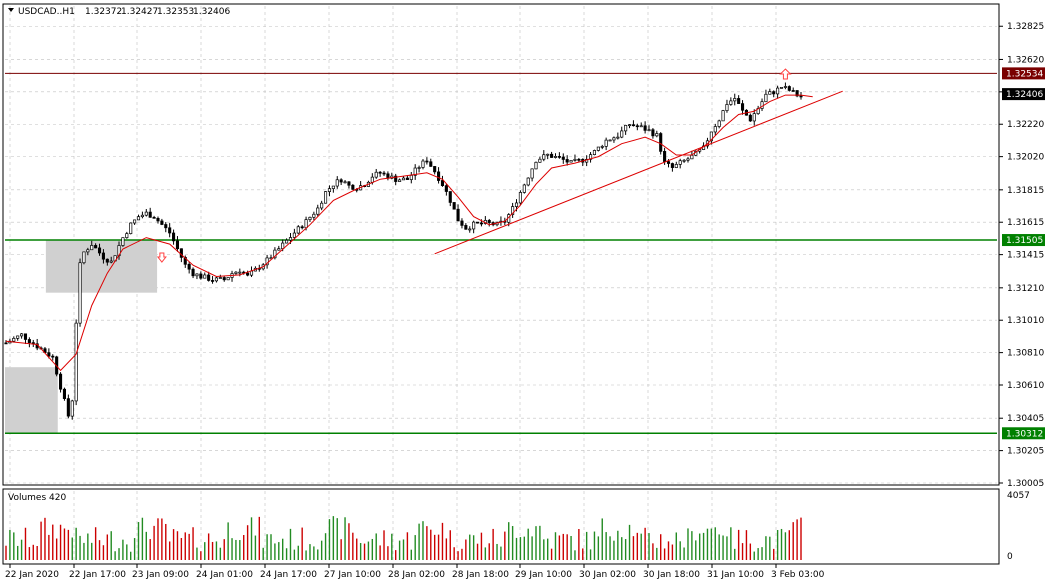  Describe the element at coordinates (288, 575) in the screenshot. I see `x-tick-label: 24 Jan 17:00` at that location.